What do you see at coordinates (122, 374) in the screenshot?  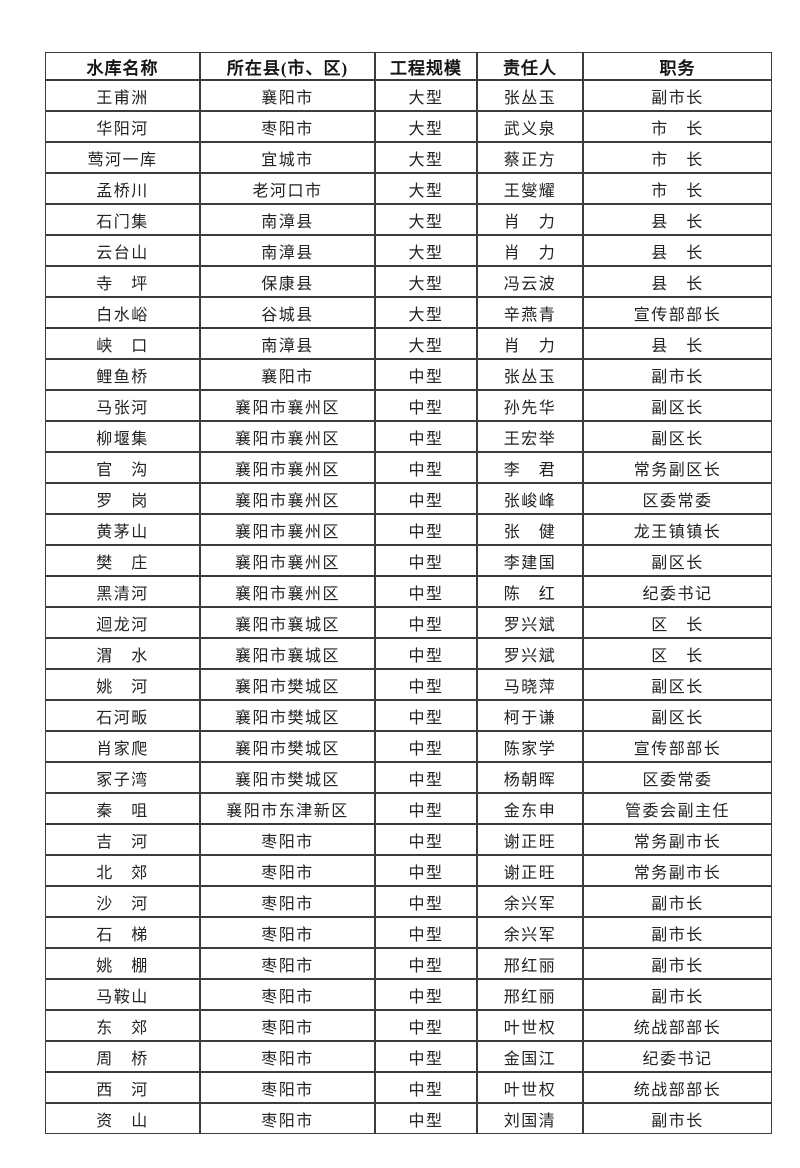 I see `table-cell: 鲤鱼桥` at bounding box center [122, 374].